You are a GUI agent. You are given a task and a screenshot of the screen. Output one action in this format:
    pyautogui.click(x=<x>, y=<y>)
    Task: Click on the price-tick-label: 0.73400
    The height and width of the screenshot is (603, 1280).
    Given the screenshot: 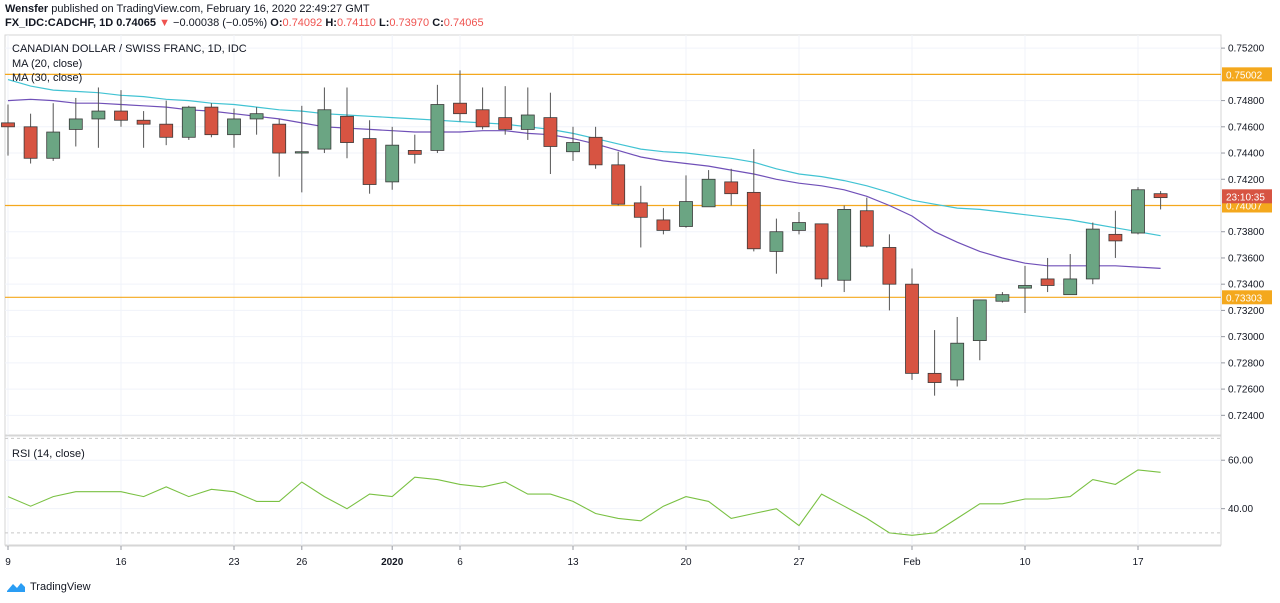 What is the action you would take?
    pyautogui.click(x=1246, y=285)
    